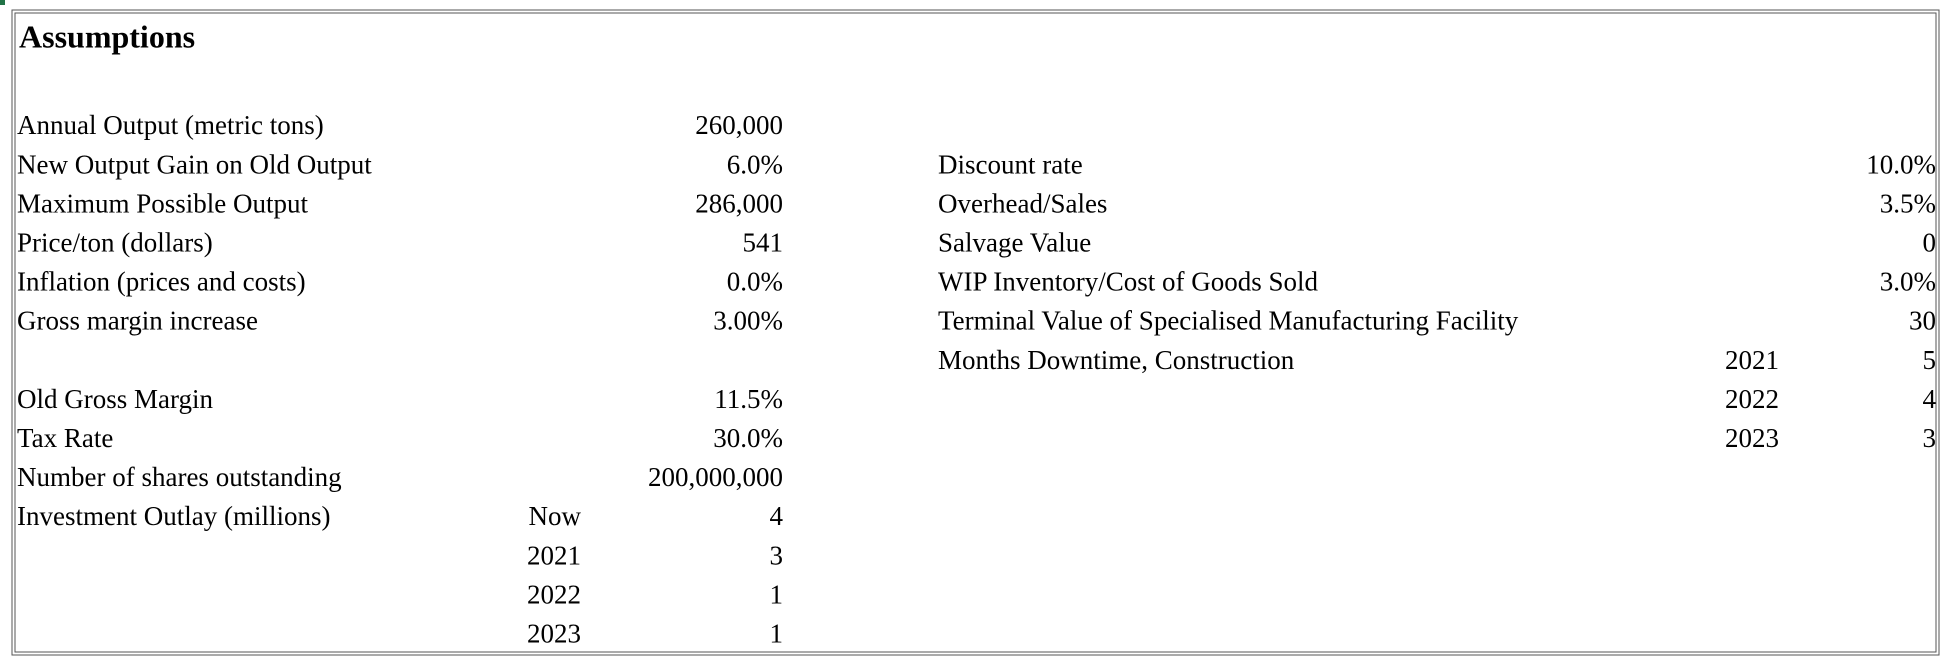  Describe the element at coordinates (1116, 360) in the screenshot. I see `row-label: Months Downtime, Construction` at that location.